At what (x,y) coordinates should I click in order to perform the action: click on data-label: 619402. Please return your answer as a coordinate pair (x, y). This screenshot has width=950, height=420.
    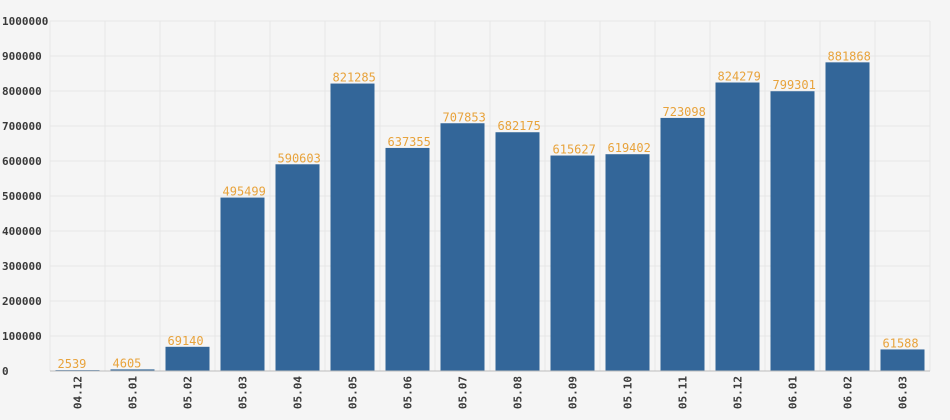
    Looking at the image, I should click on (629, 148).